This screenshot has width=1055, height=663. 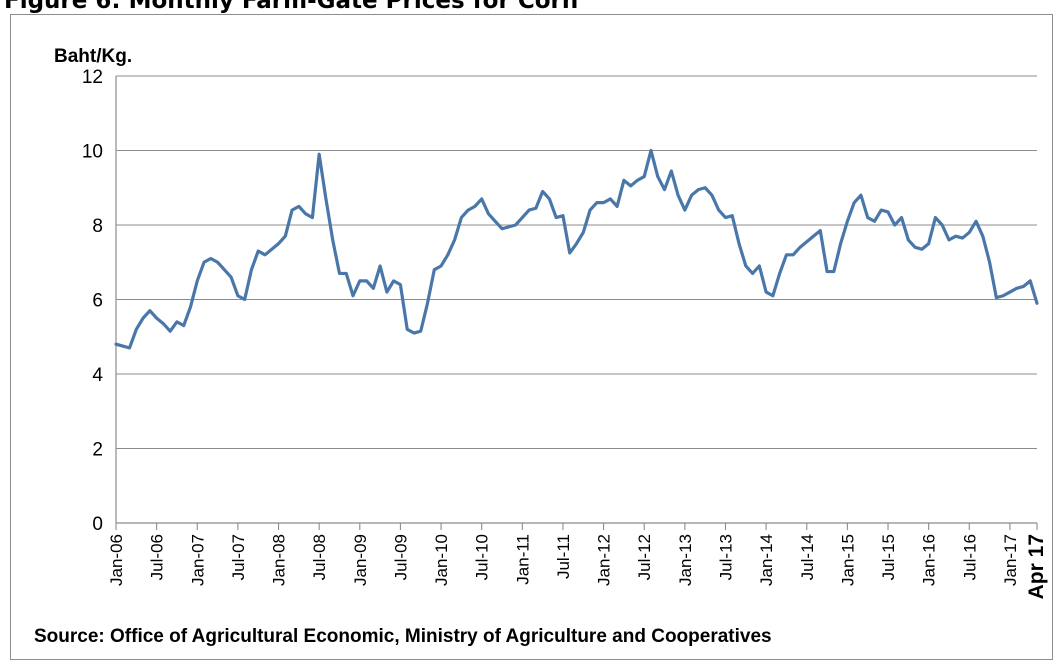 I want to click on x-tick-label: Jul-08, so click(x=319, y=557).